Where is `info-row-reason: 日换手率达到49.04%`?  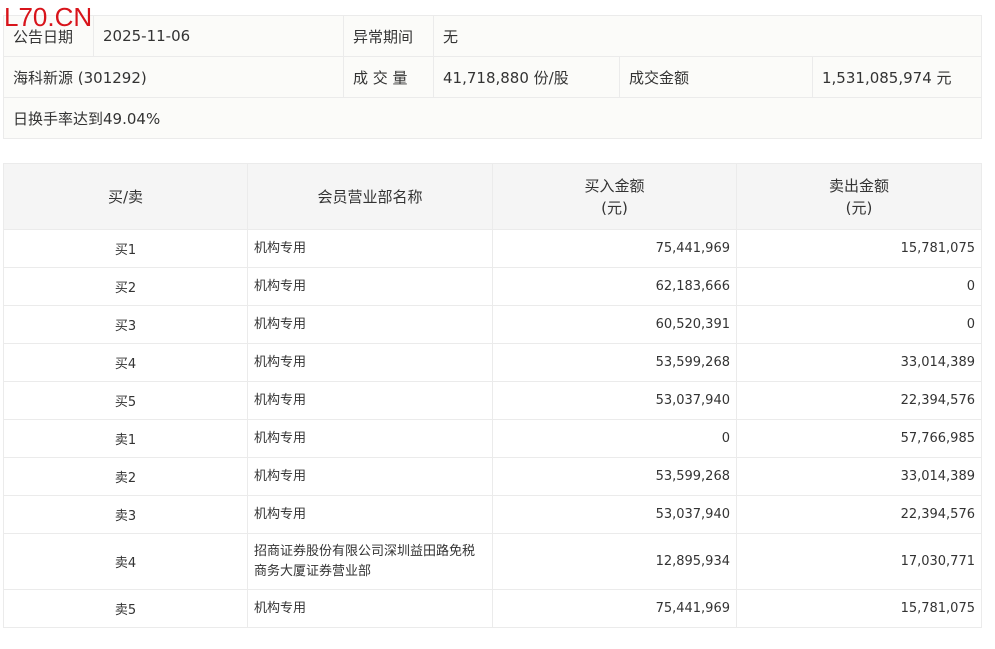 info-row-reason: 日换手率达到49.04% is located at coordinates (492, 118).